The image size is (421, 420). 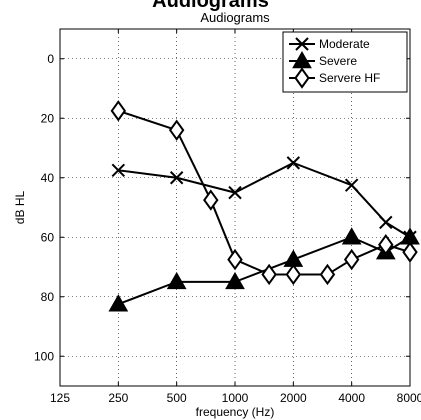 I want to click on y-tick-label: 40, so click(x=48, y=178).